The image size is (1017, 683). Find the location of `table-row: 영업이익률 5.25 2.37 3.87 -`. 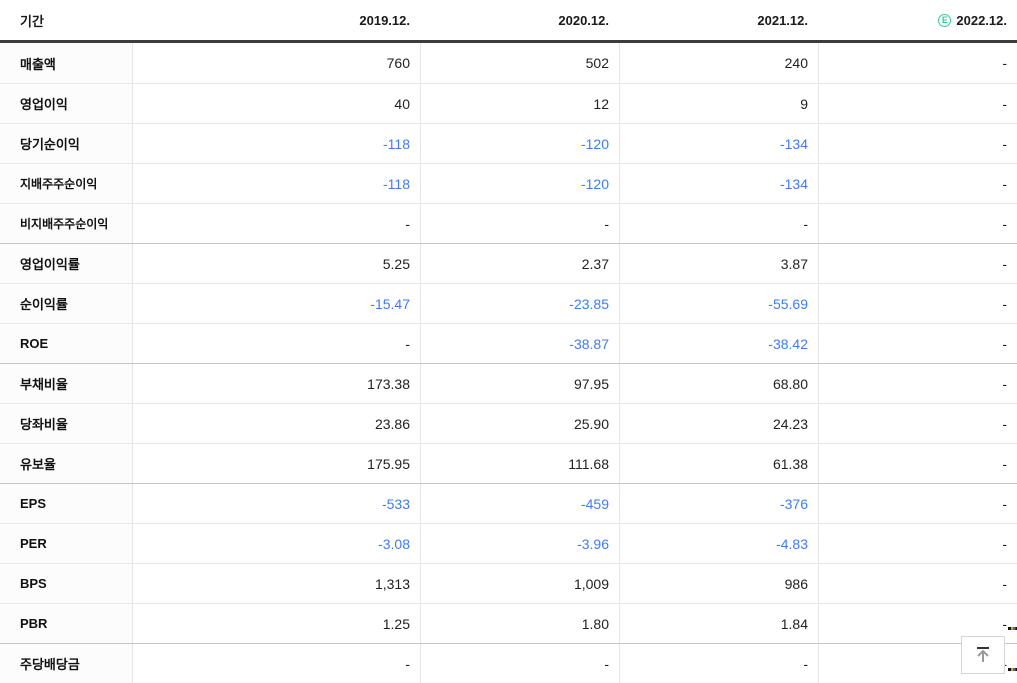

table-row: 영업이익률 5.25 2.37 3.87 - is located at coordinates (508, 263).